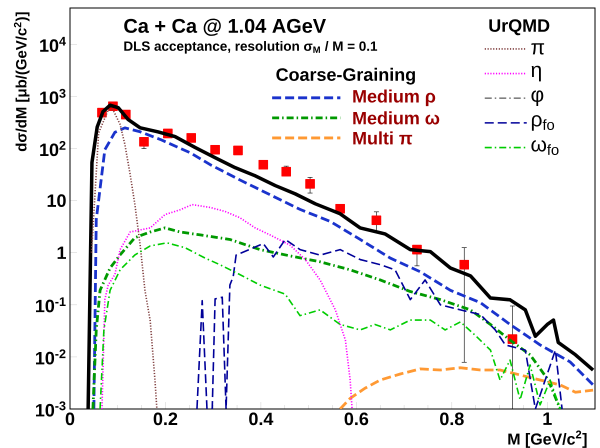 This screenshot has height=448, width=600. I want to click on x-tick-label: 0.6, so click(356, 419).